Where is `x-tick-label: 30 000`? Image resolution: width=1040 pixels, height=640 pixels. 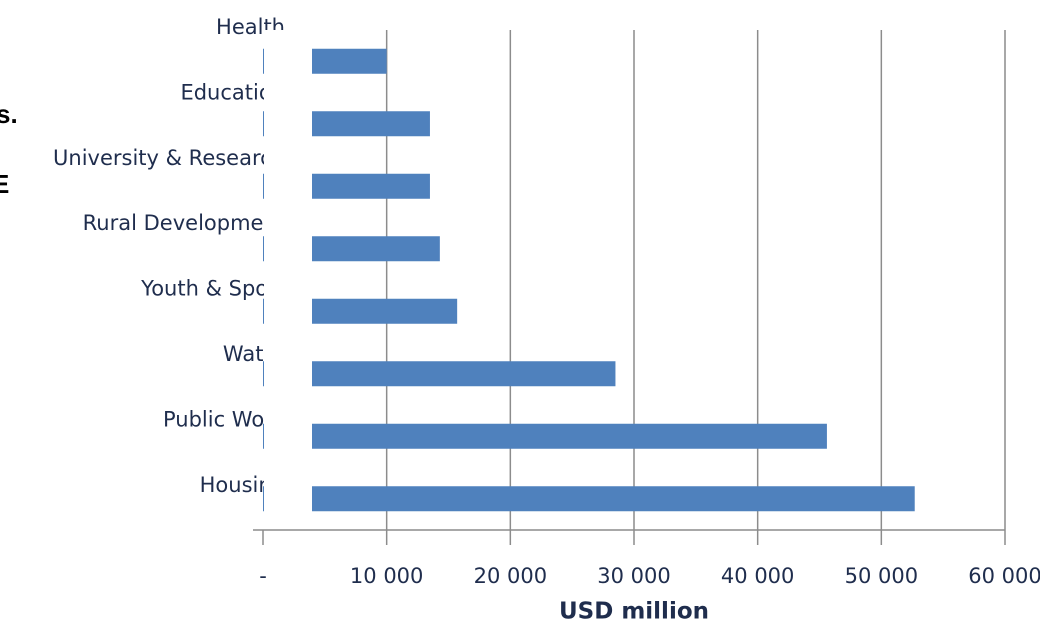 x-tick-label: 30 000 is located at coordinates (633, 576).